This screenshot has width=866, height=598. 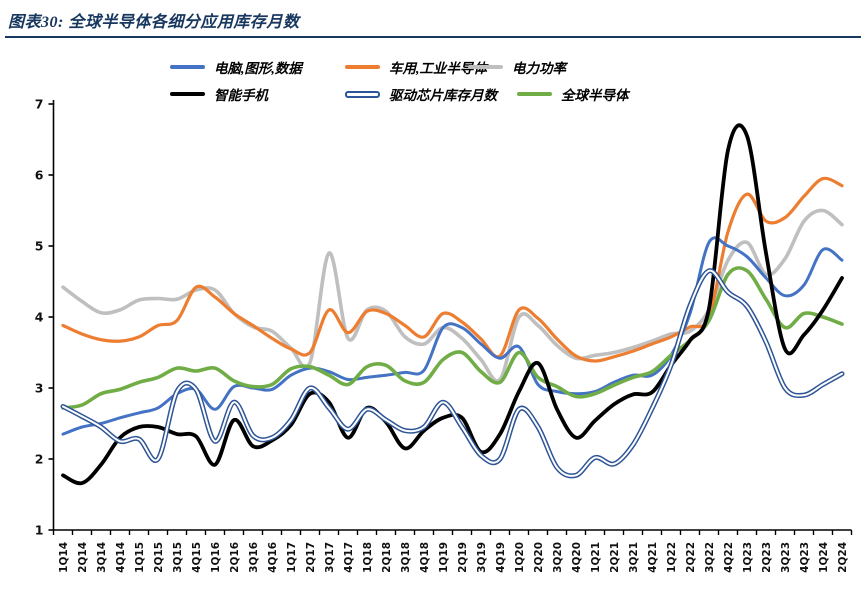 What do you see at coordinates (39, 388) in the screenshot?
I see `svg-text: 3` at bounding box center [39, 388].